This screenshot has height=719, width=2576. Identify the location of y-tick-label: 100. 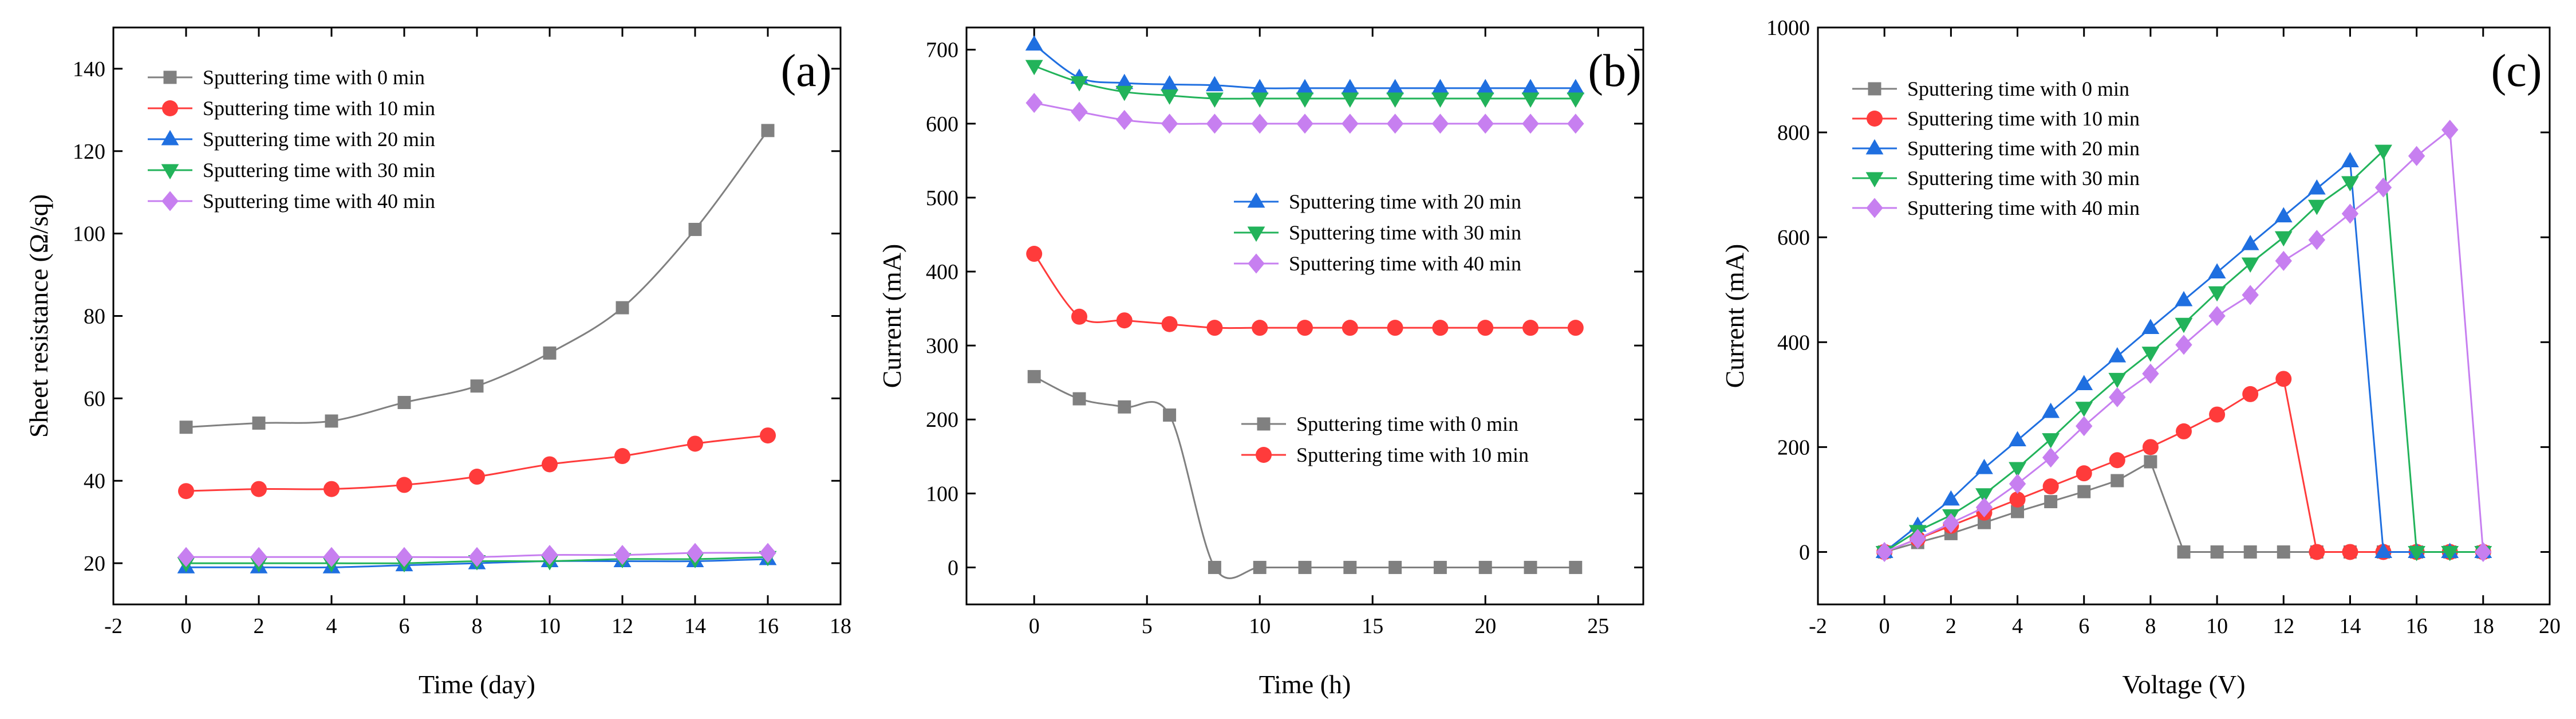
(89, 234).